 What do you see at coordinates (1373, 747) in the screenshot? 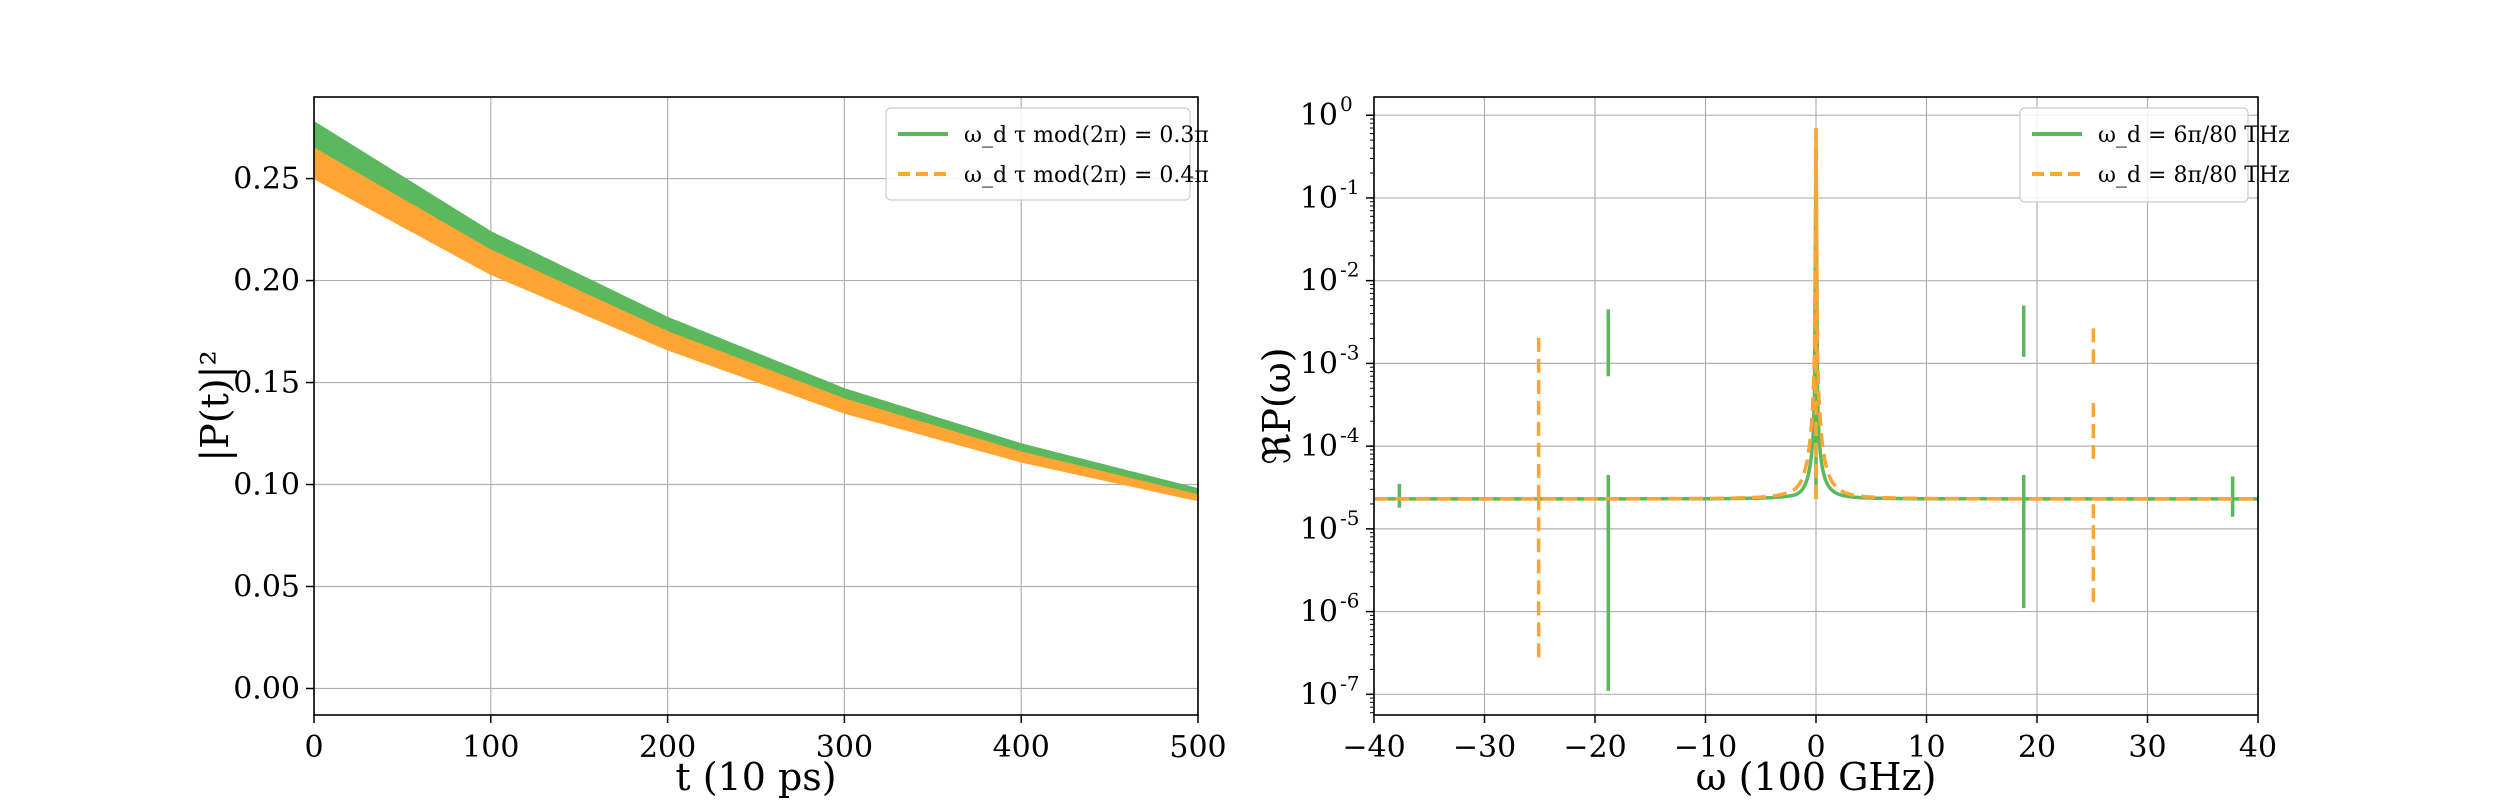
I see `tick-label-x: −40` at bounding box center [1373, 747].